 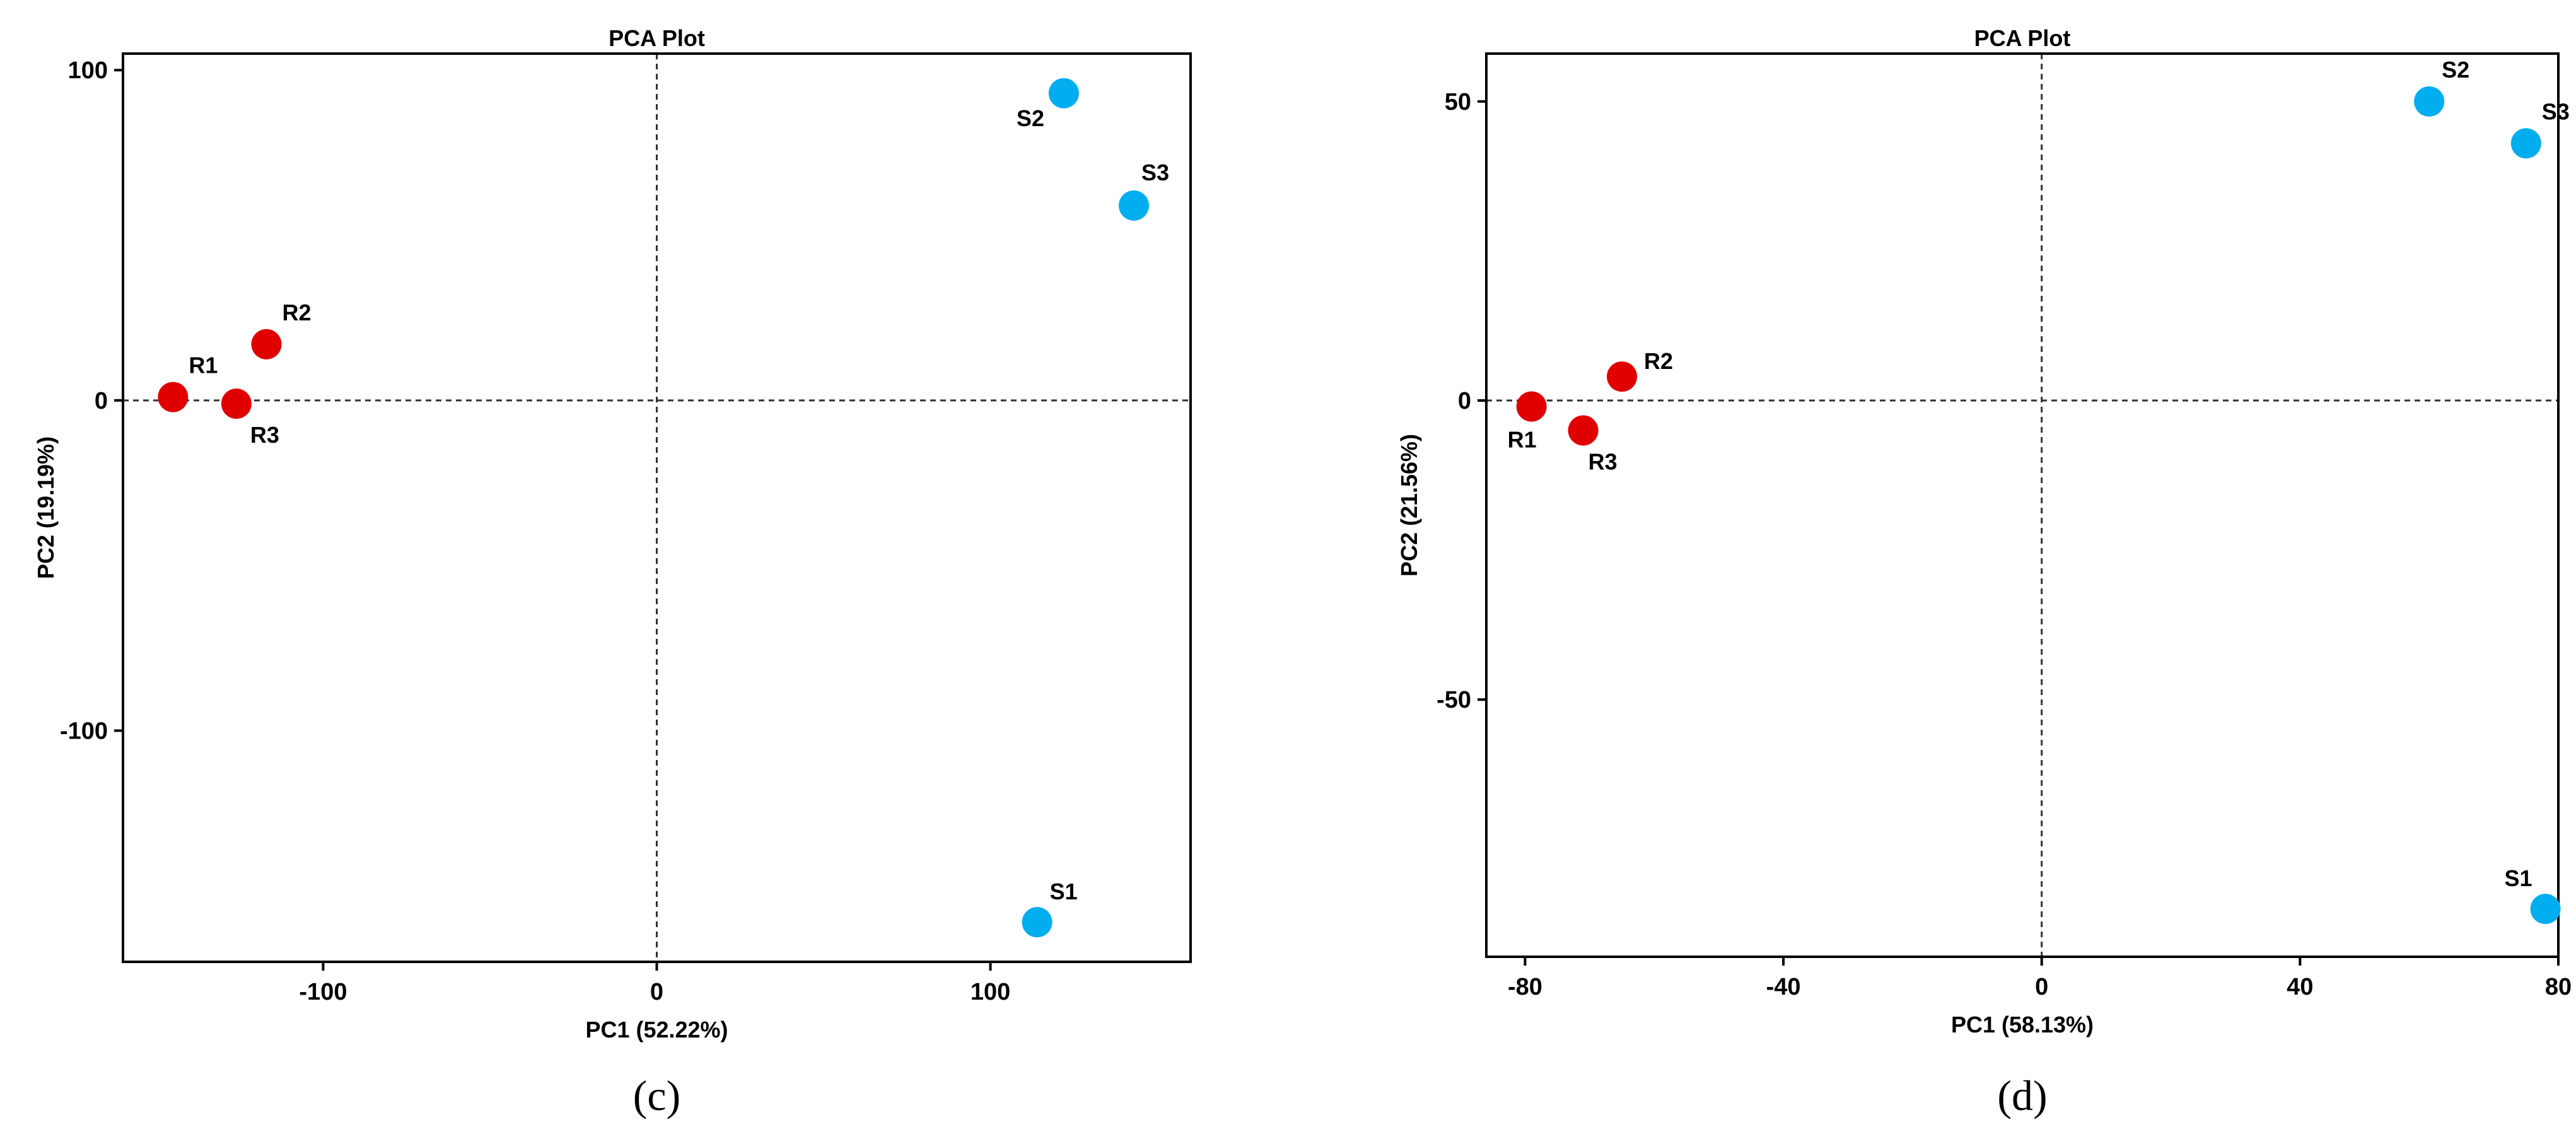 I want to click on plot-1-point-label-r1: R1, so click(x=1523, y=440).